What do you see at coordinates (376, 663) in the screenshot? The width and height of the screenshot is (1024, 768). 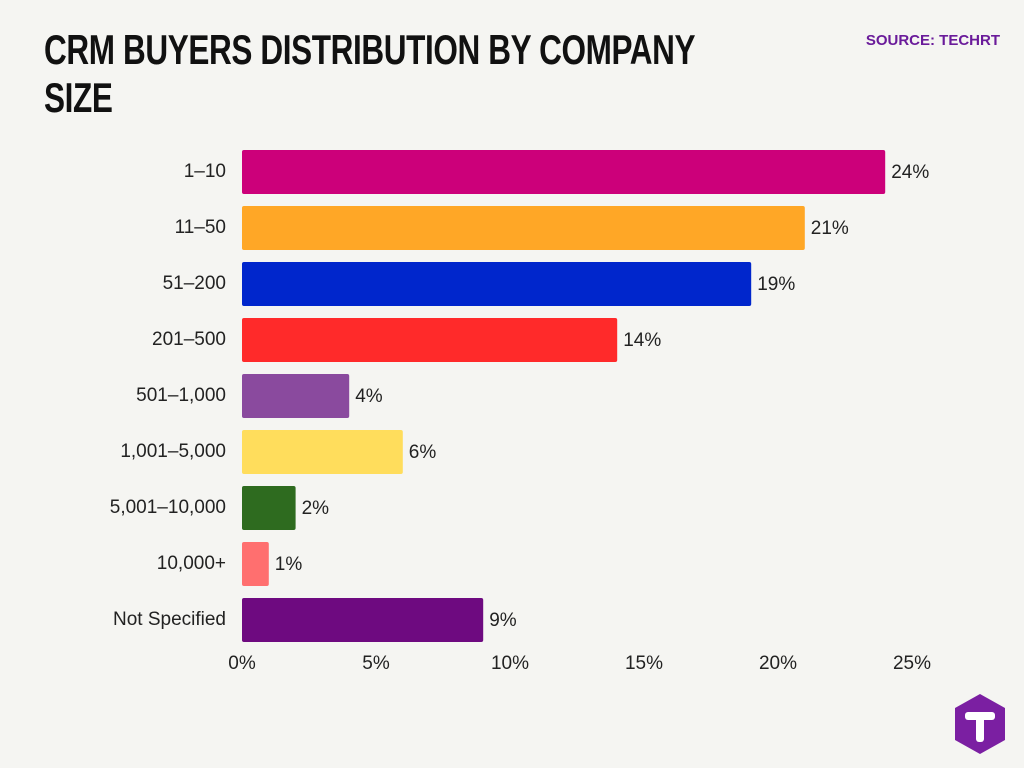 I see `x-tick-label: 5%` at bounding box center [376, 663].